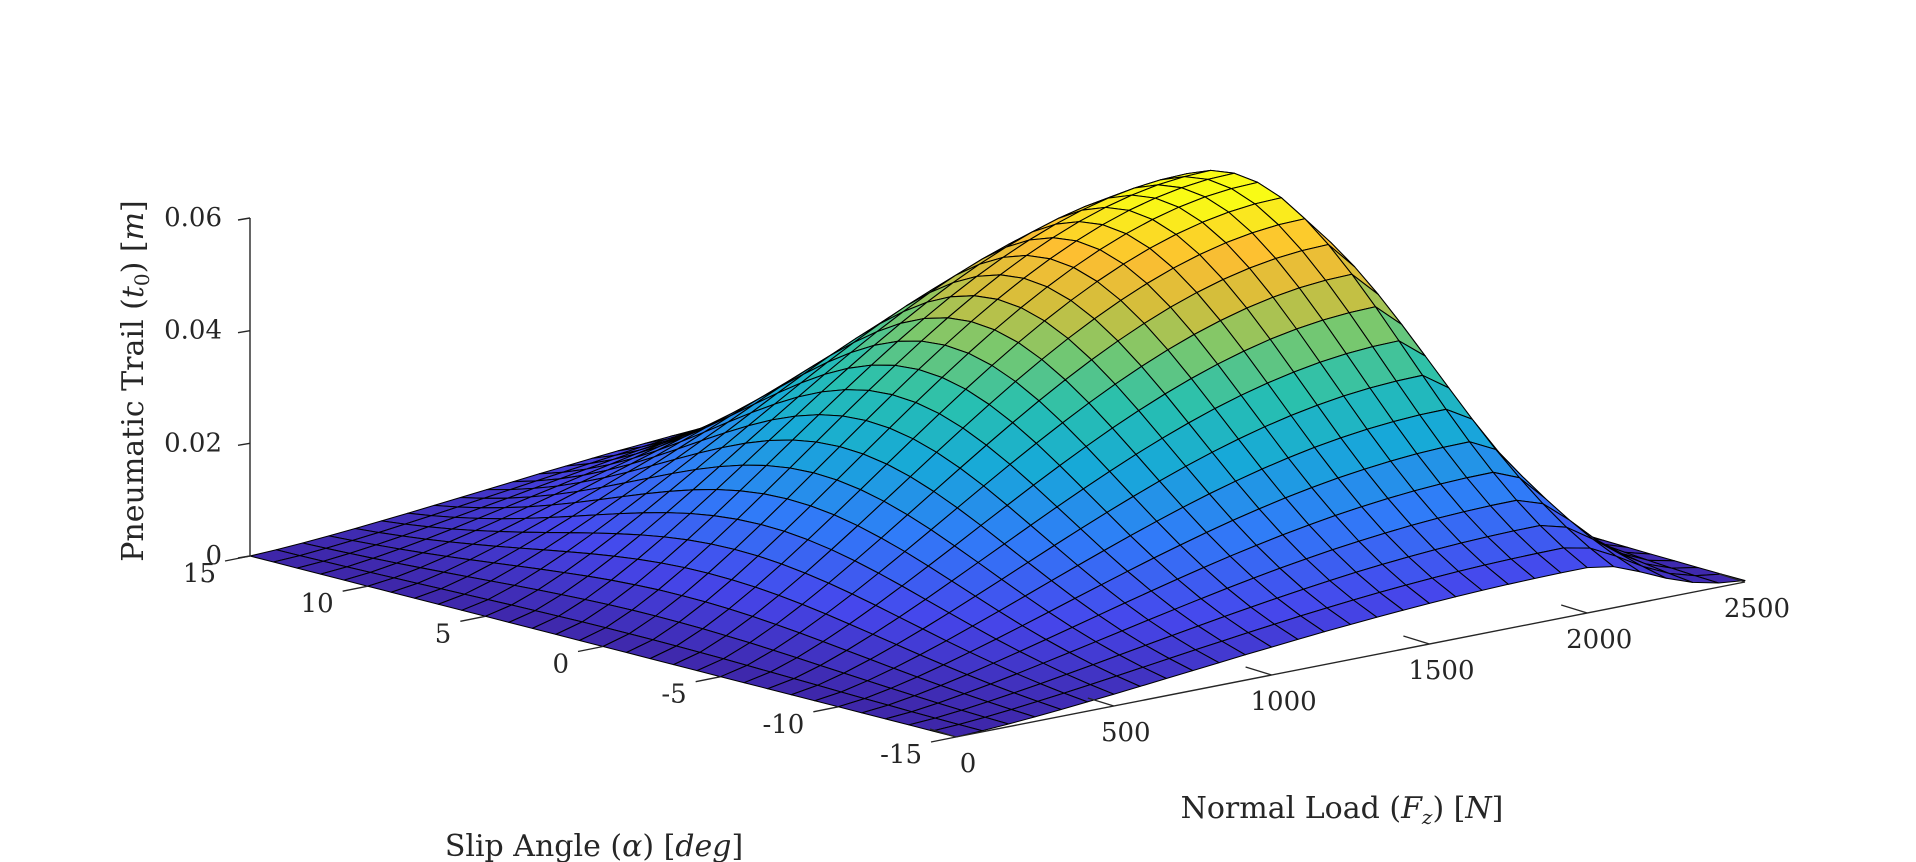 The height and width of the screenshot is (862, 1916). Describe the element at coordinates (199, 574) in the screenshot. I see `y-tick-label: 15` at that location.